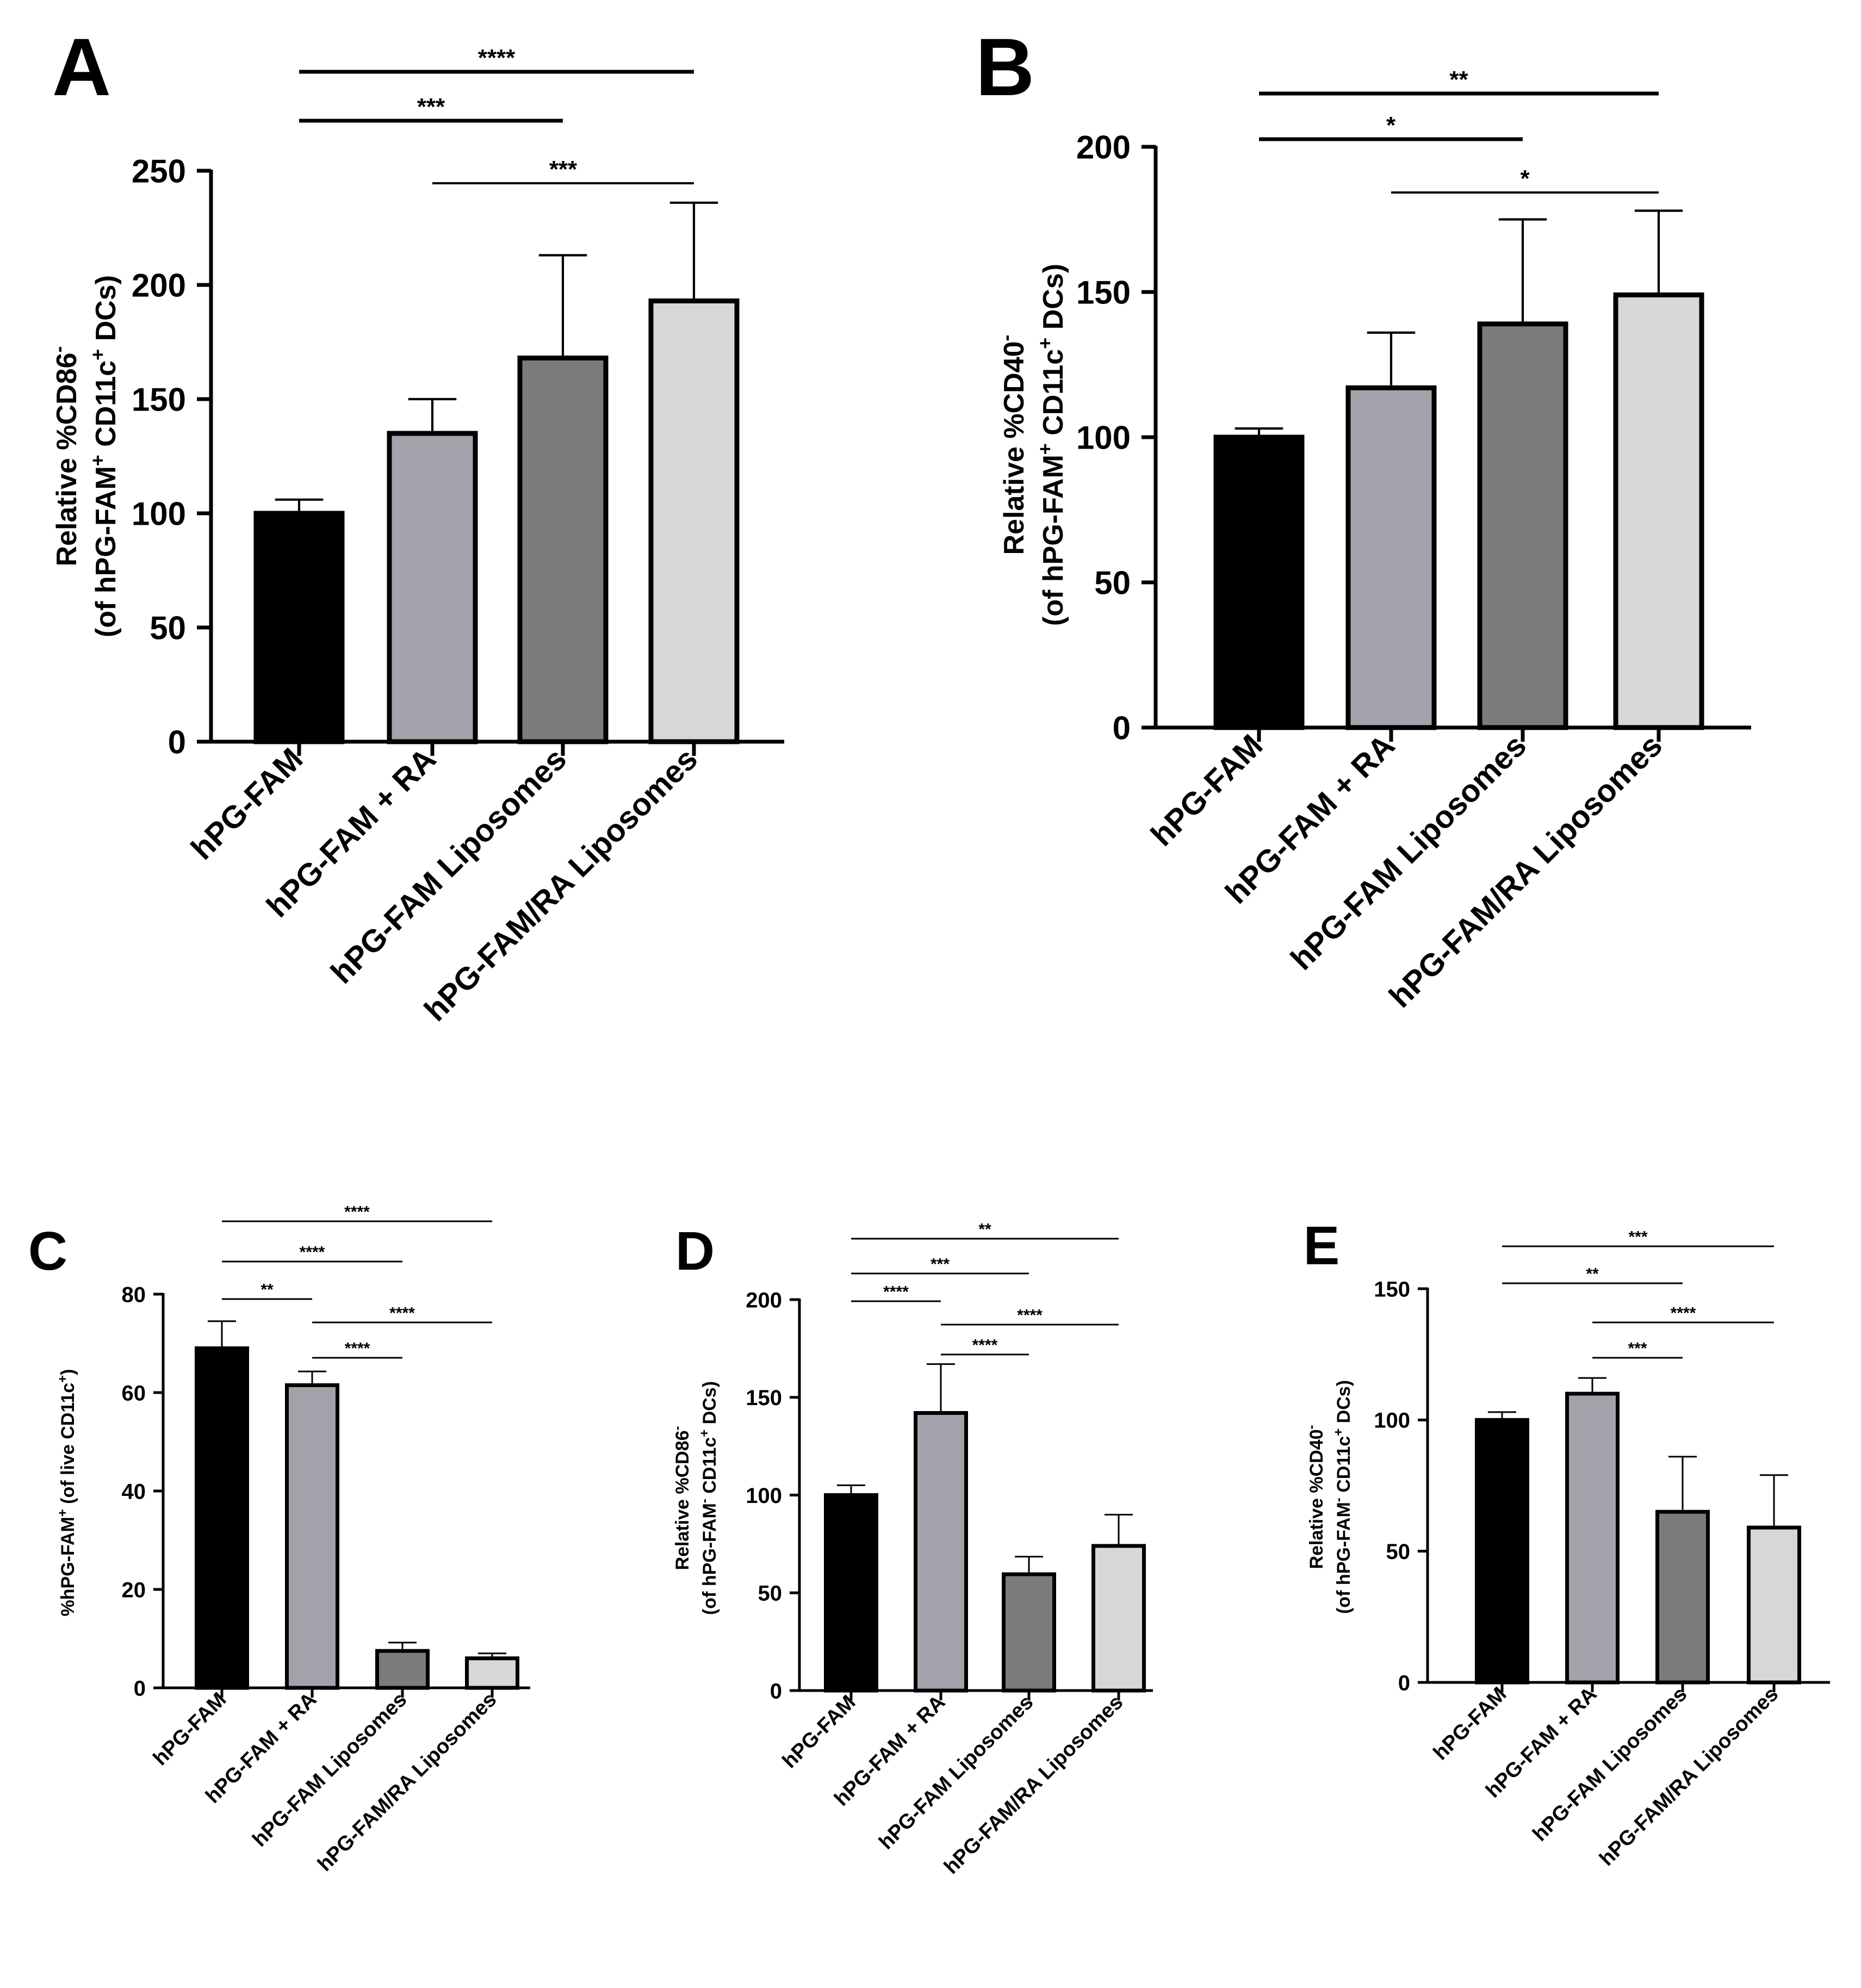  Describe the element at coordinates (776, 1691) in the screenshot. I see `y-tick-label-d: 0` at that location.